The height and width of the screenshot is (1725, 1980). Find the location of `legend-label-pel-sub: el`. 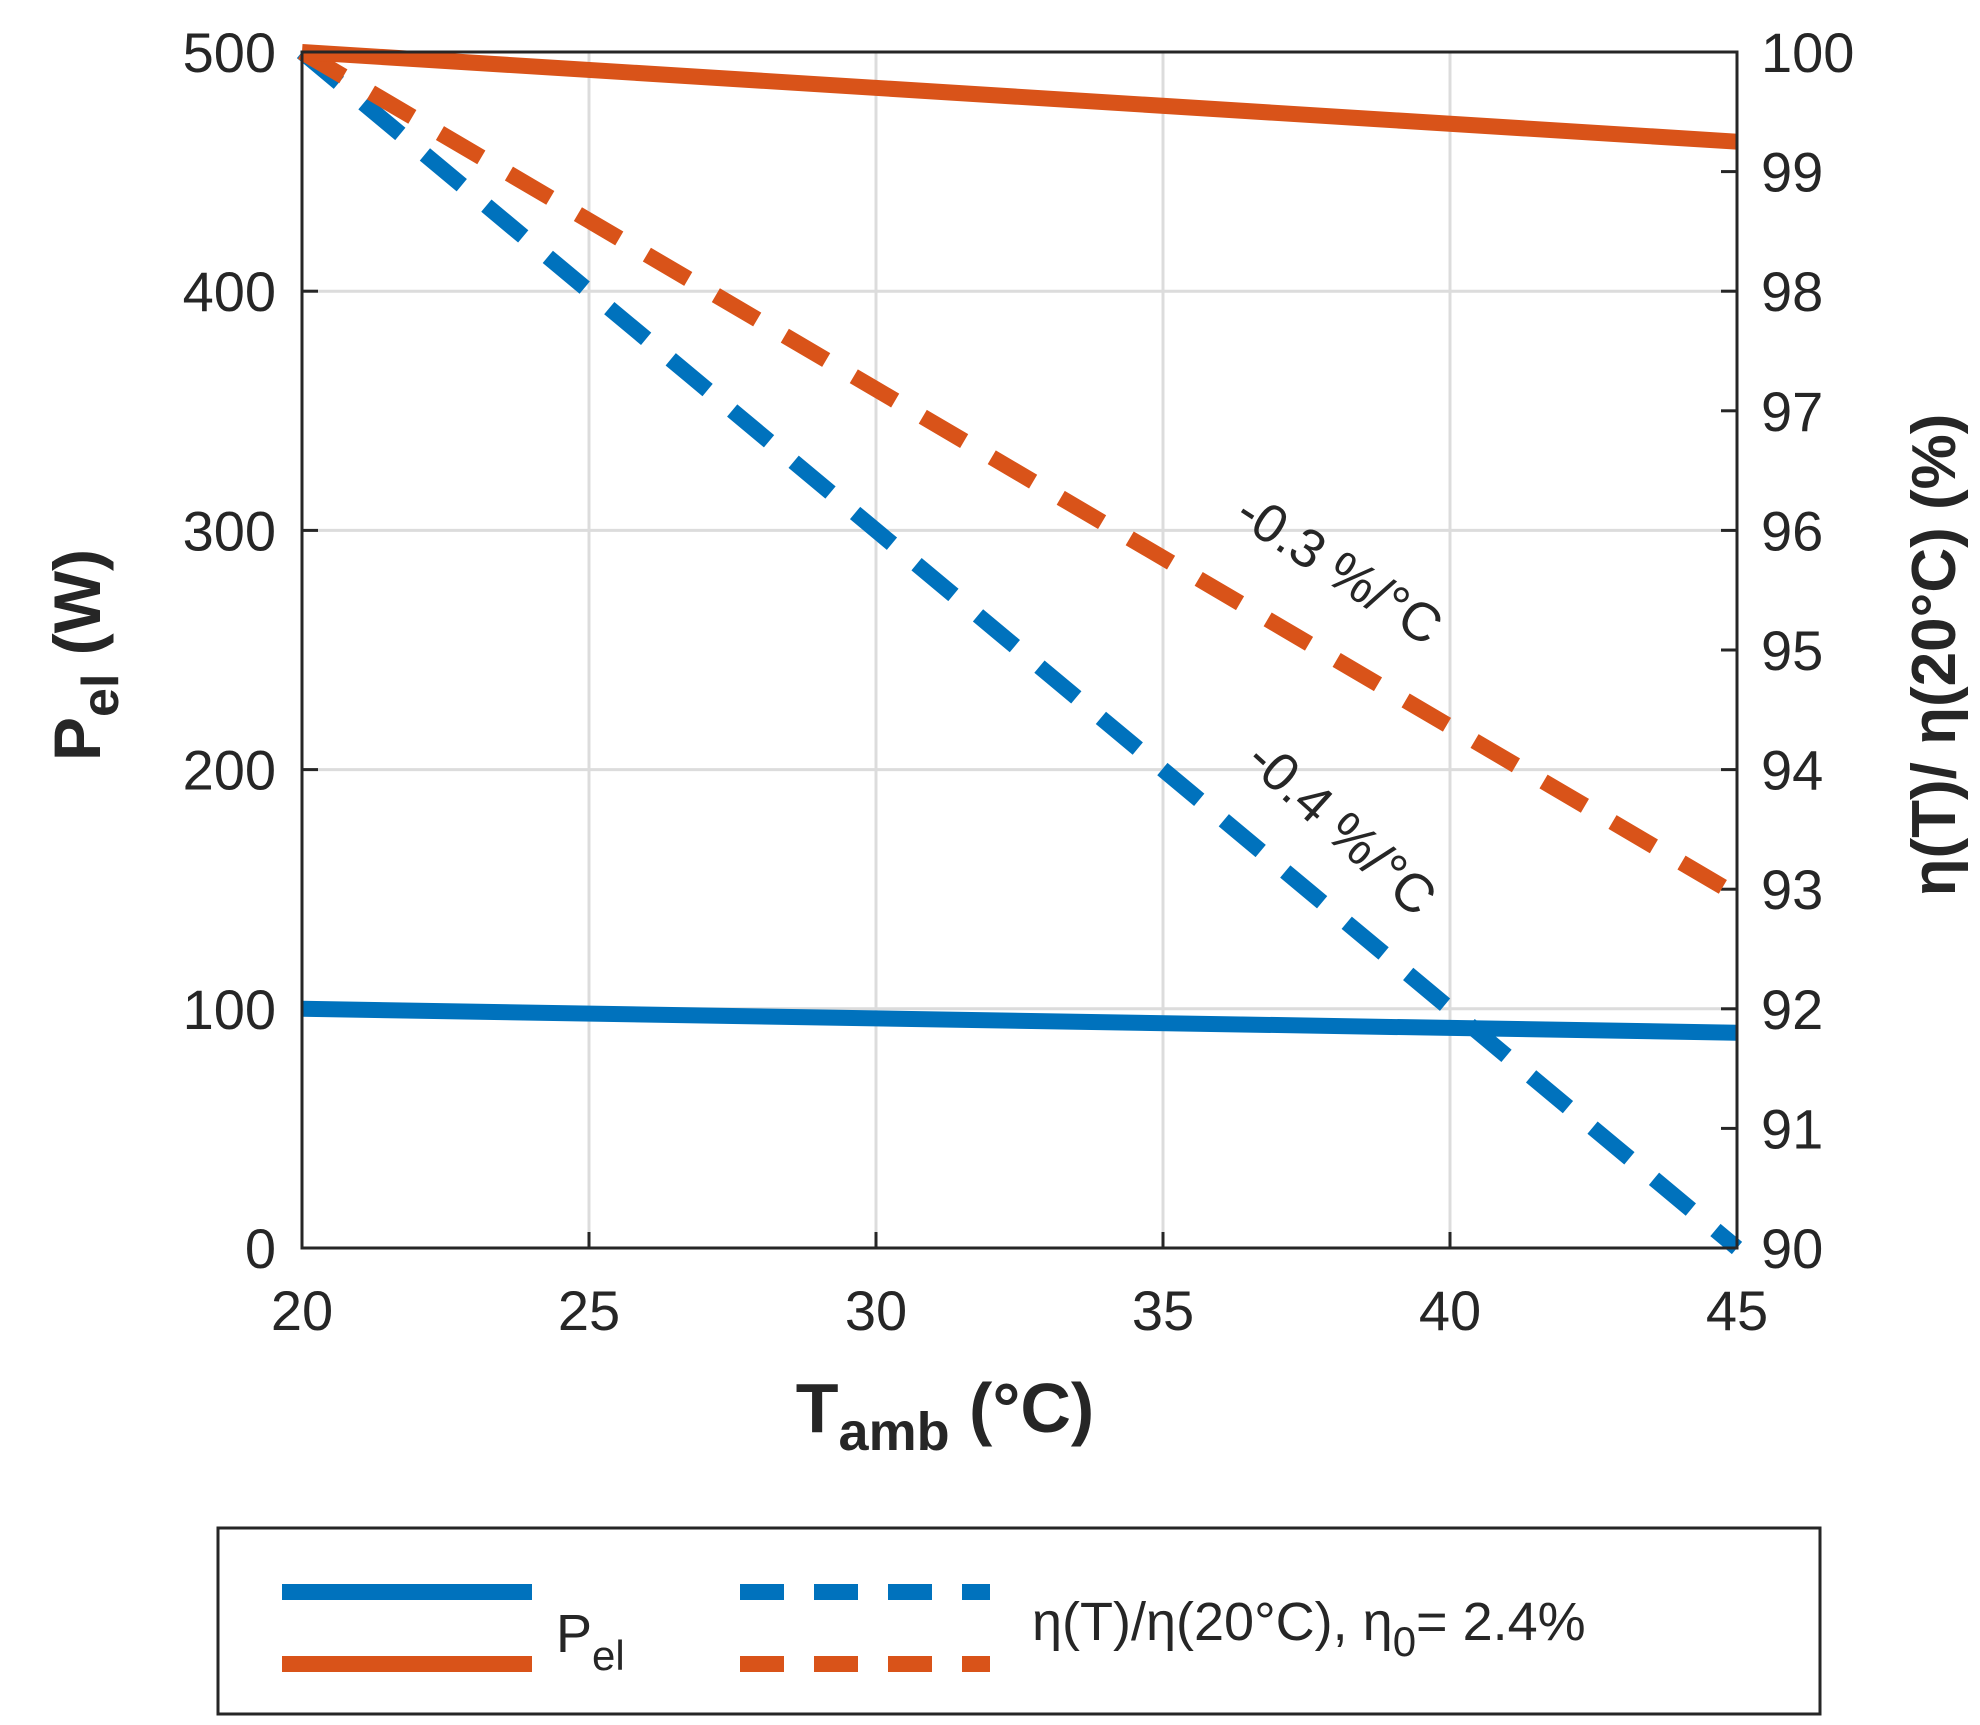

legend-label-pel-sub: el is located at coordinates (608, 1655).